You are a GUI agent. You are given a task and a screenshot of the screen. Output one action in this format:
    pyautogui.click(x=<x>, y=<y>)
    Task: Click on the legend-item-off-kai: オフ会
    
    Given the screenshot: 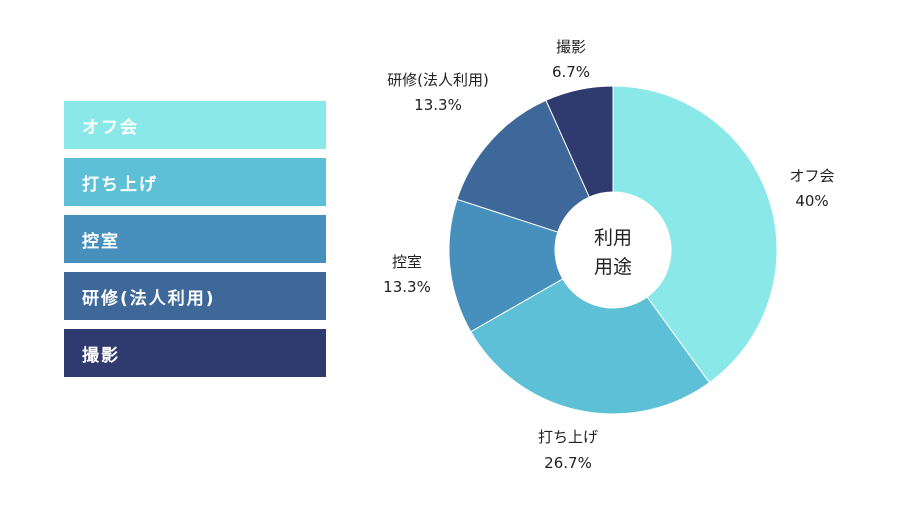 What is the action you would take?
    pyautogui.click(x=195, y=125)
    